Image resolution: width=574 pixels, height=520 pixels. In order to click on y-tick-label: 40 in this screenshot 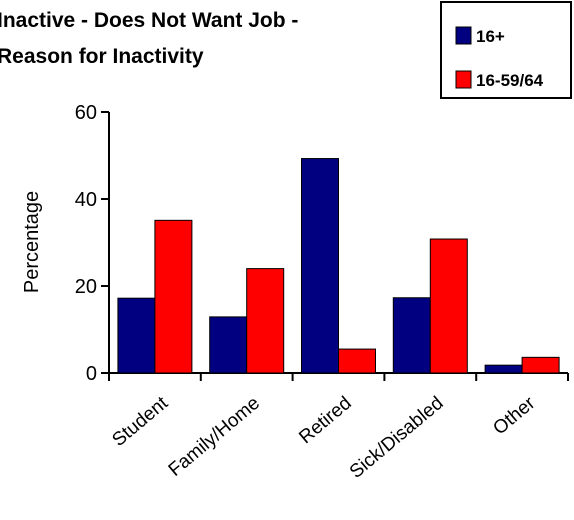, I will do `click(86, 200)`.